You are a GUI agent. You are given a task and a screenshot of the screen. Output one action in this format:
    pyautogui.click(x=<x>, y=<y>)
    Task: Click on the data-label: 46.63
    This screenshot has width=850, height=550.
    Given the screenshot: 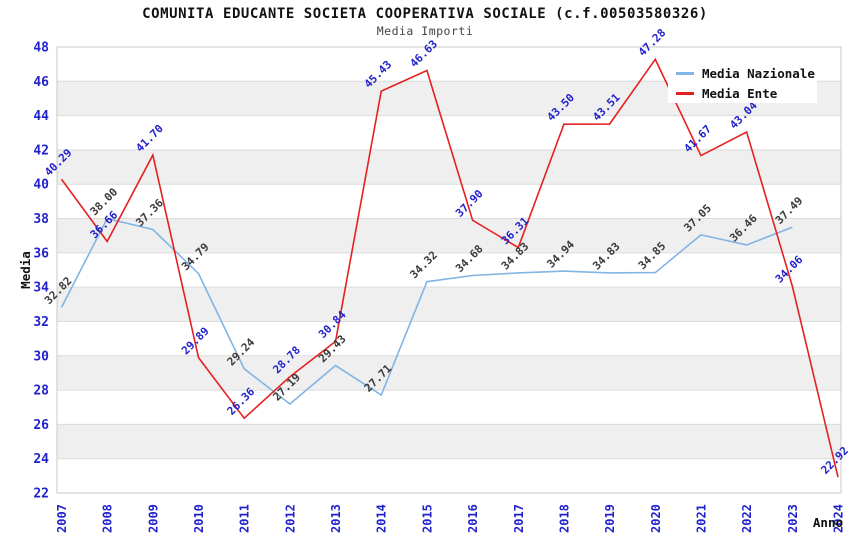 What is the action you would take?
    pyautogui.click(x=423, y=53)
    